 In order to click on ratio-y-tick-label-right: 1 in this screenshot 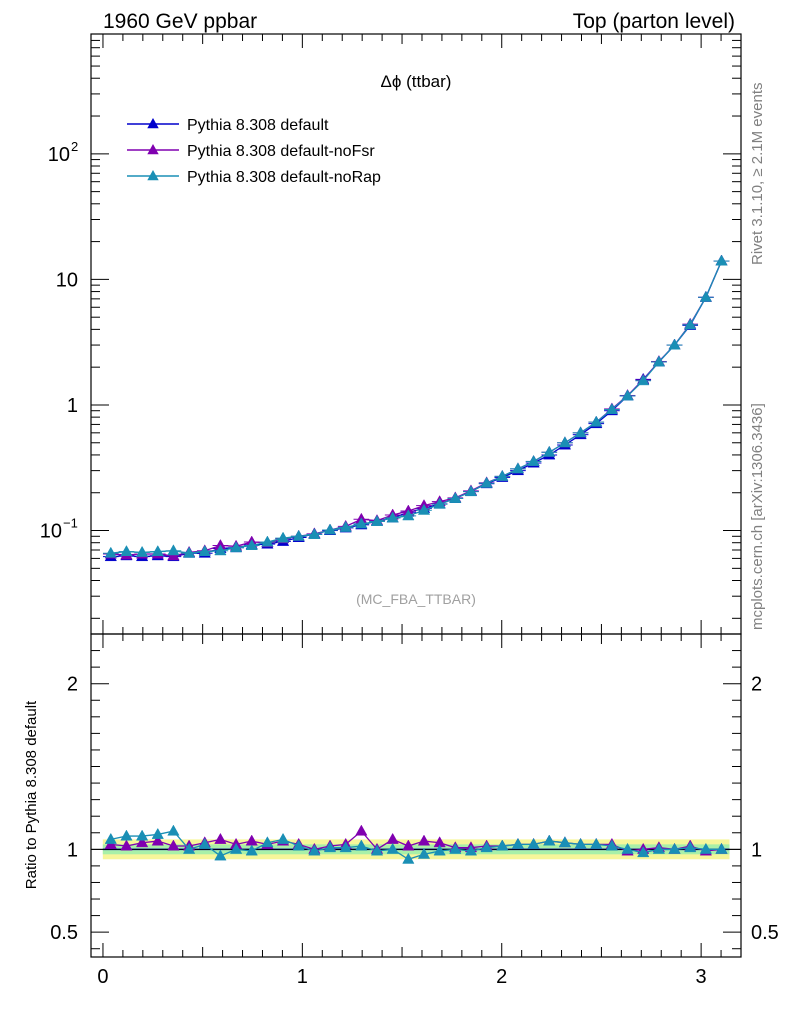, I will do `click(756, 850)`.